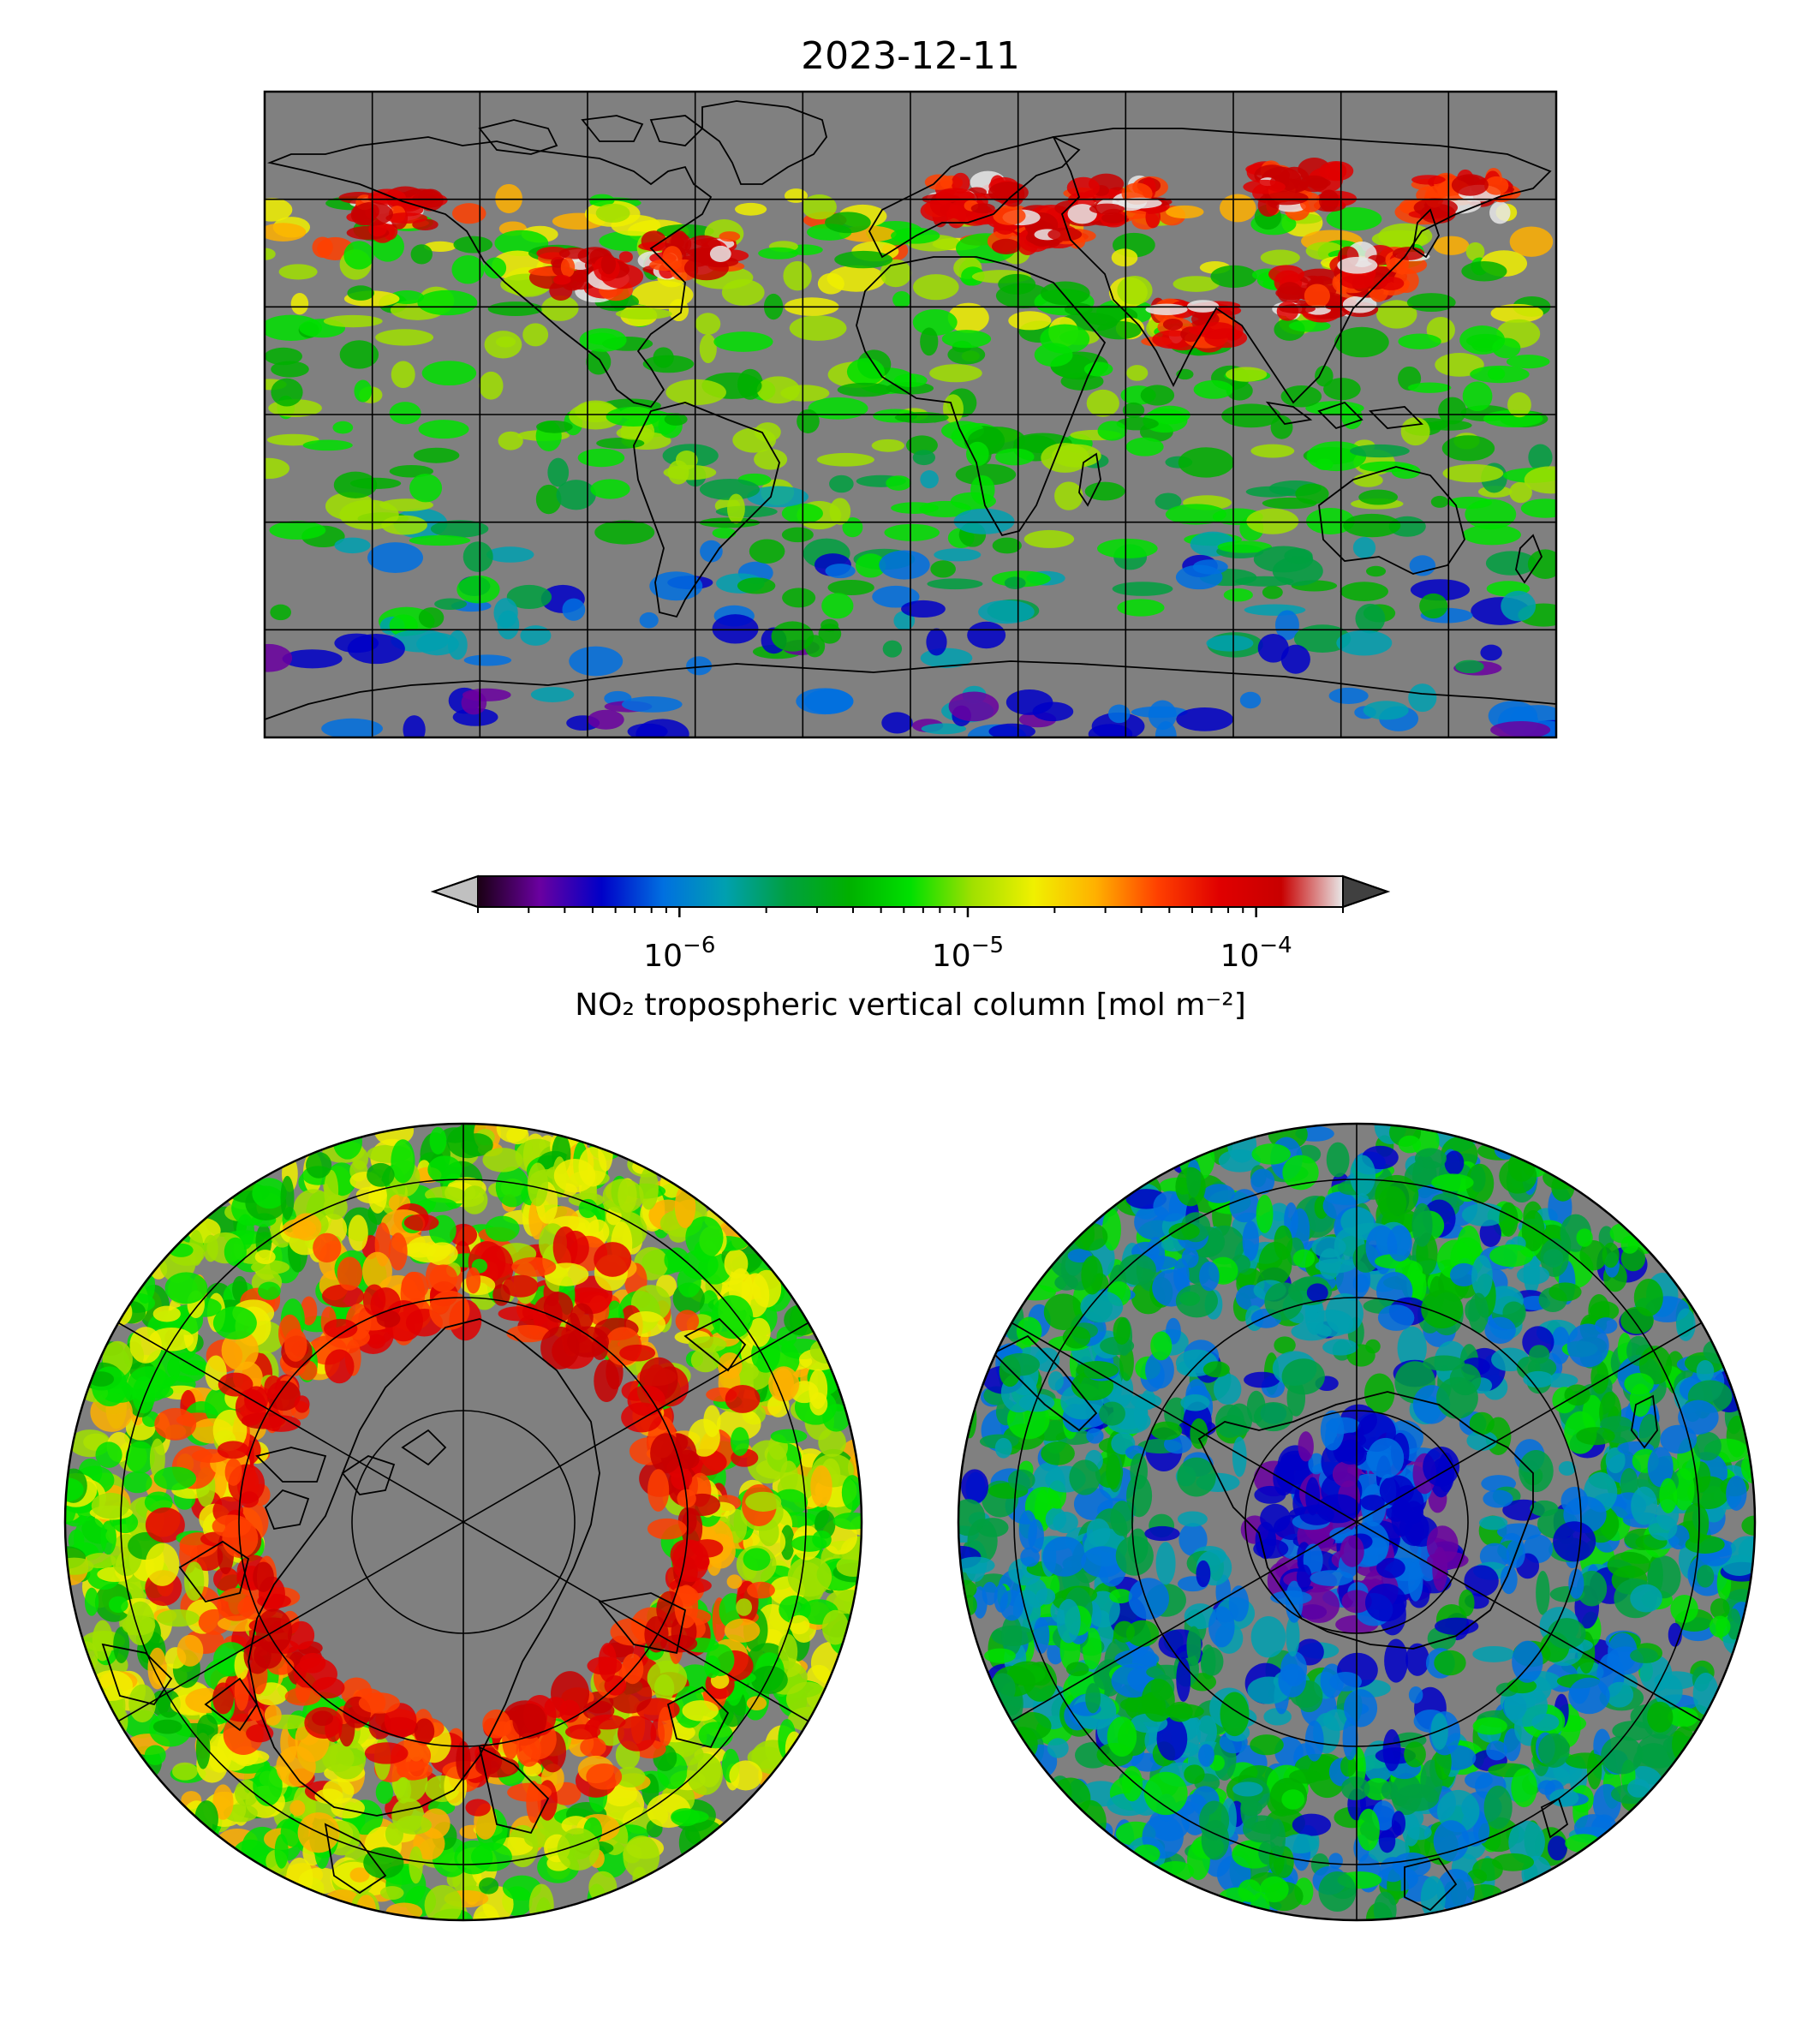  What do you see at coordinates (1367, 891) in the screenshot?
I see `colorbar-over-extension` at bounding box center [1367, 891].